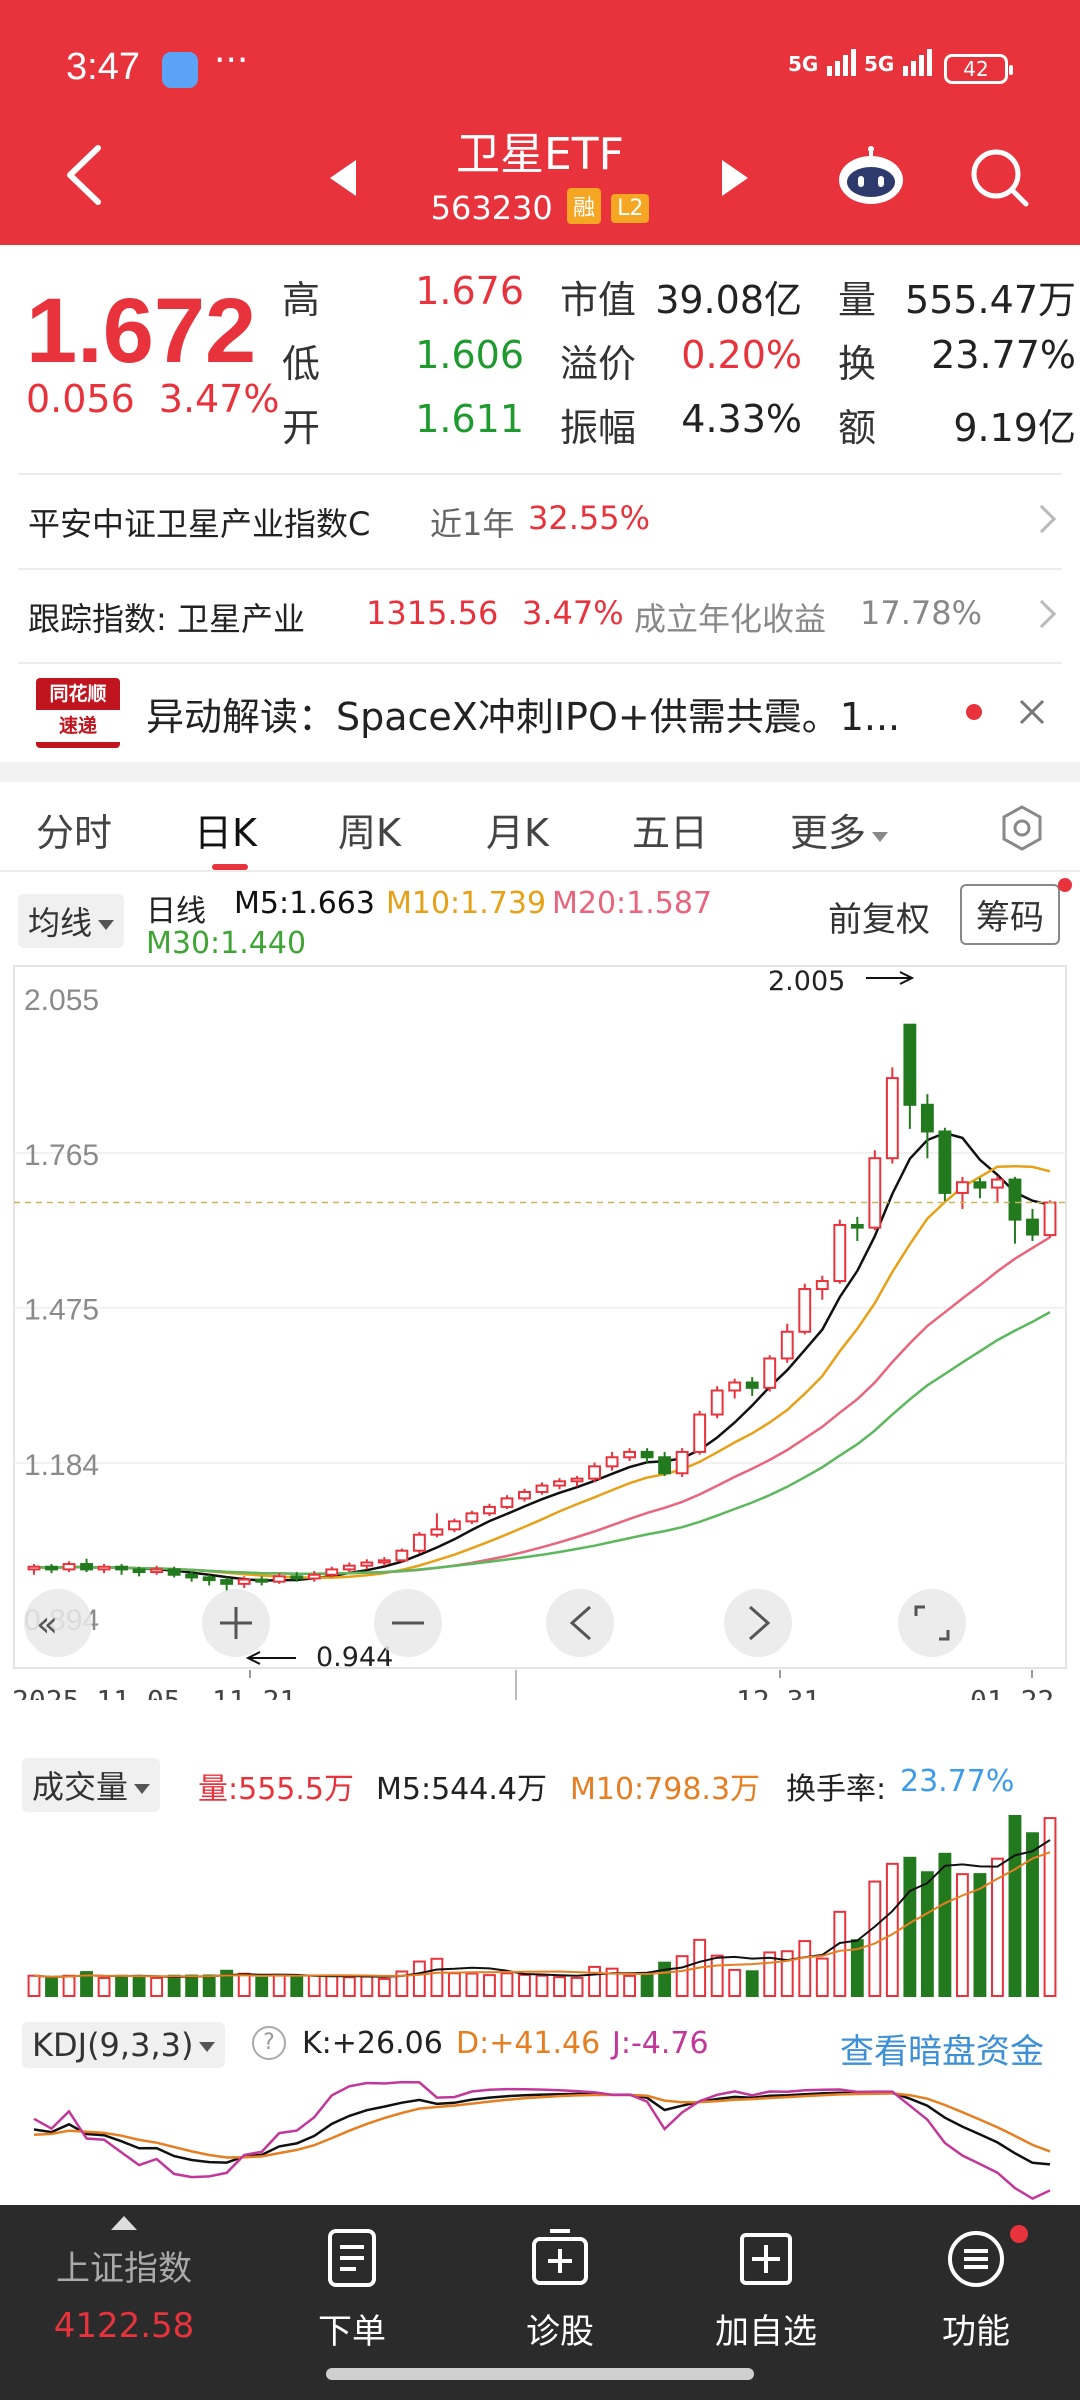  I want to click on fund-name: 平安中证卫星产业指数C, so click(199, 524).